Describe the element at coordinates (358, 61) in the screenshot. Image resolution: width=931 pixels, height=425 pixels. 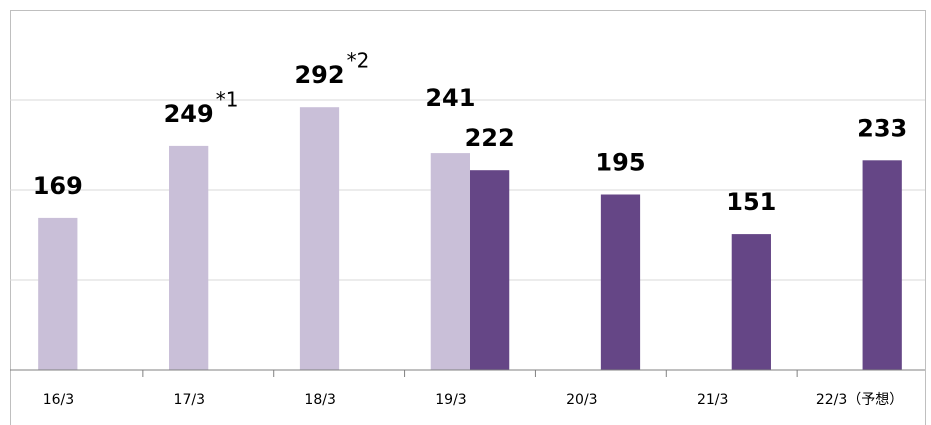
I see `annotation: *2` at that location.